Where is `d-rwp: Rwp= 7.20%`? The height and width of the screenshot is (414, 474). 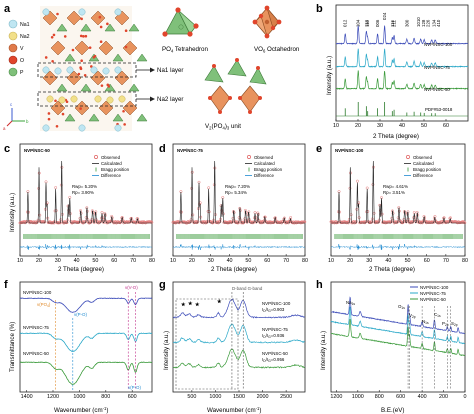 d-rwp: Rwp= 7.20% is located at coordinates (237, 186).